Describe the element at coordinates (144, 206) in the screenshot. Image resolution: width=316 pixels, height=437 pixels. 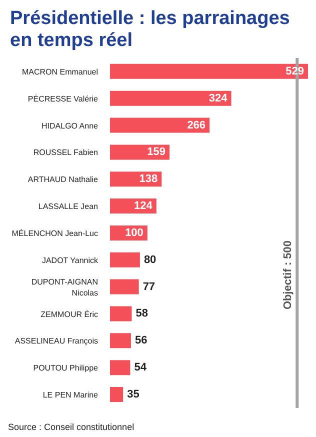
I see `data-label: 124` at that location.